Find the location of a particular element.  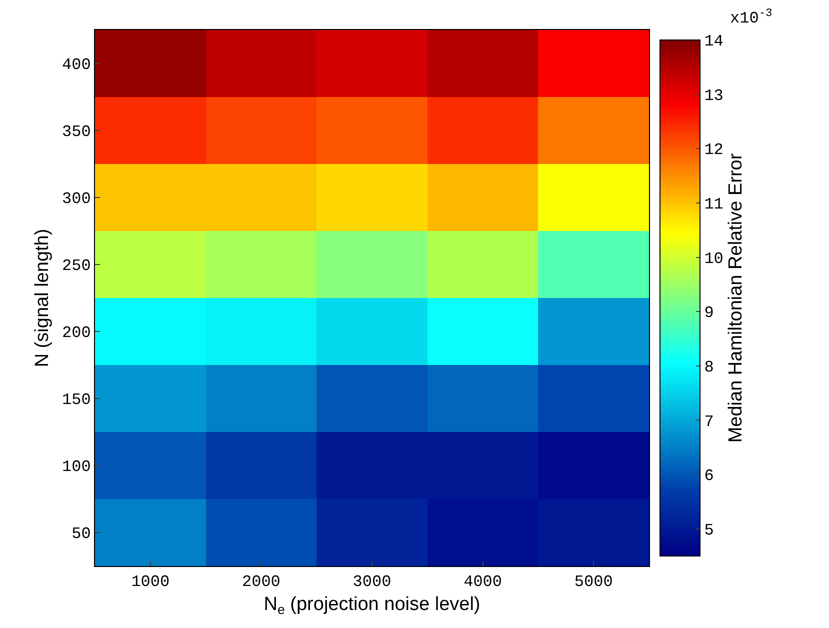

color-bar-label: 7 is located at coordinates (709, 421).